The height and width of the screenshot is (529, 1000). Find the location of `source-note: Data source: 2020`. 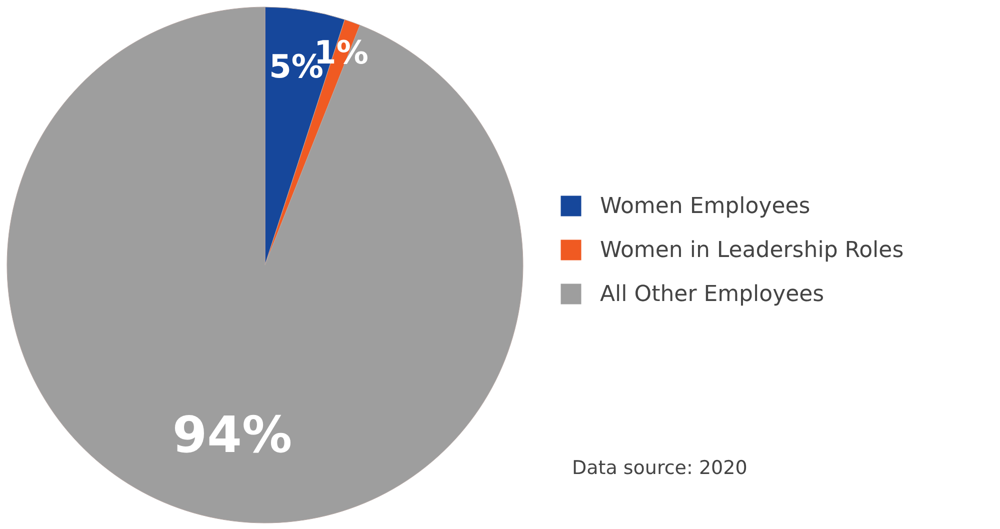

source-note: Data source: 2020 is located at coordinates (660, 468).